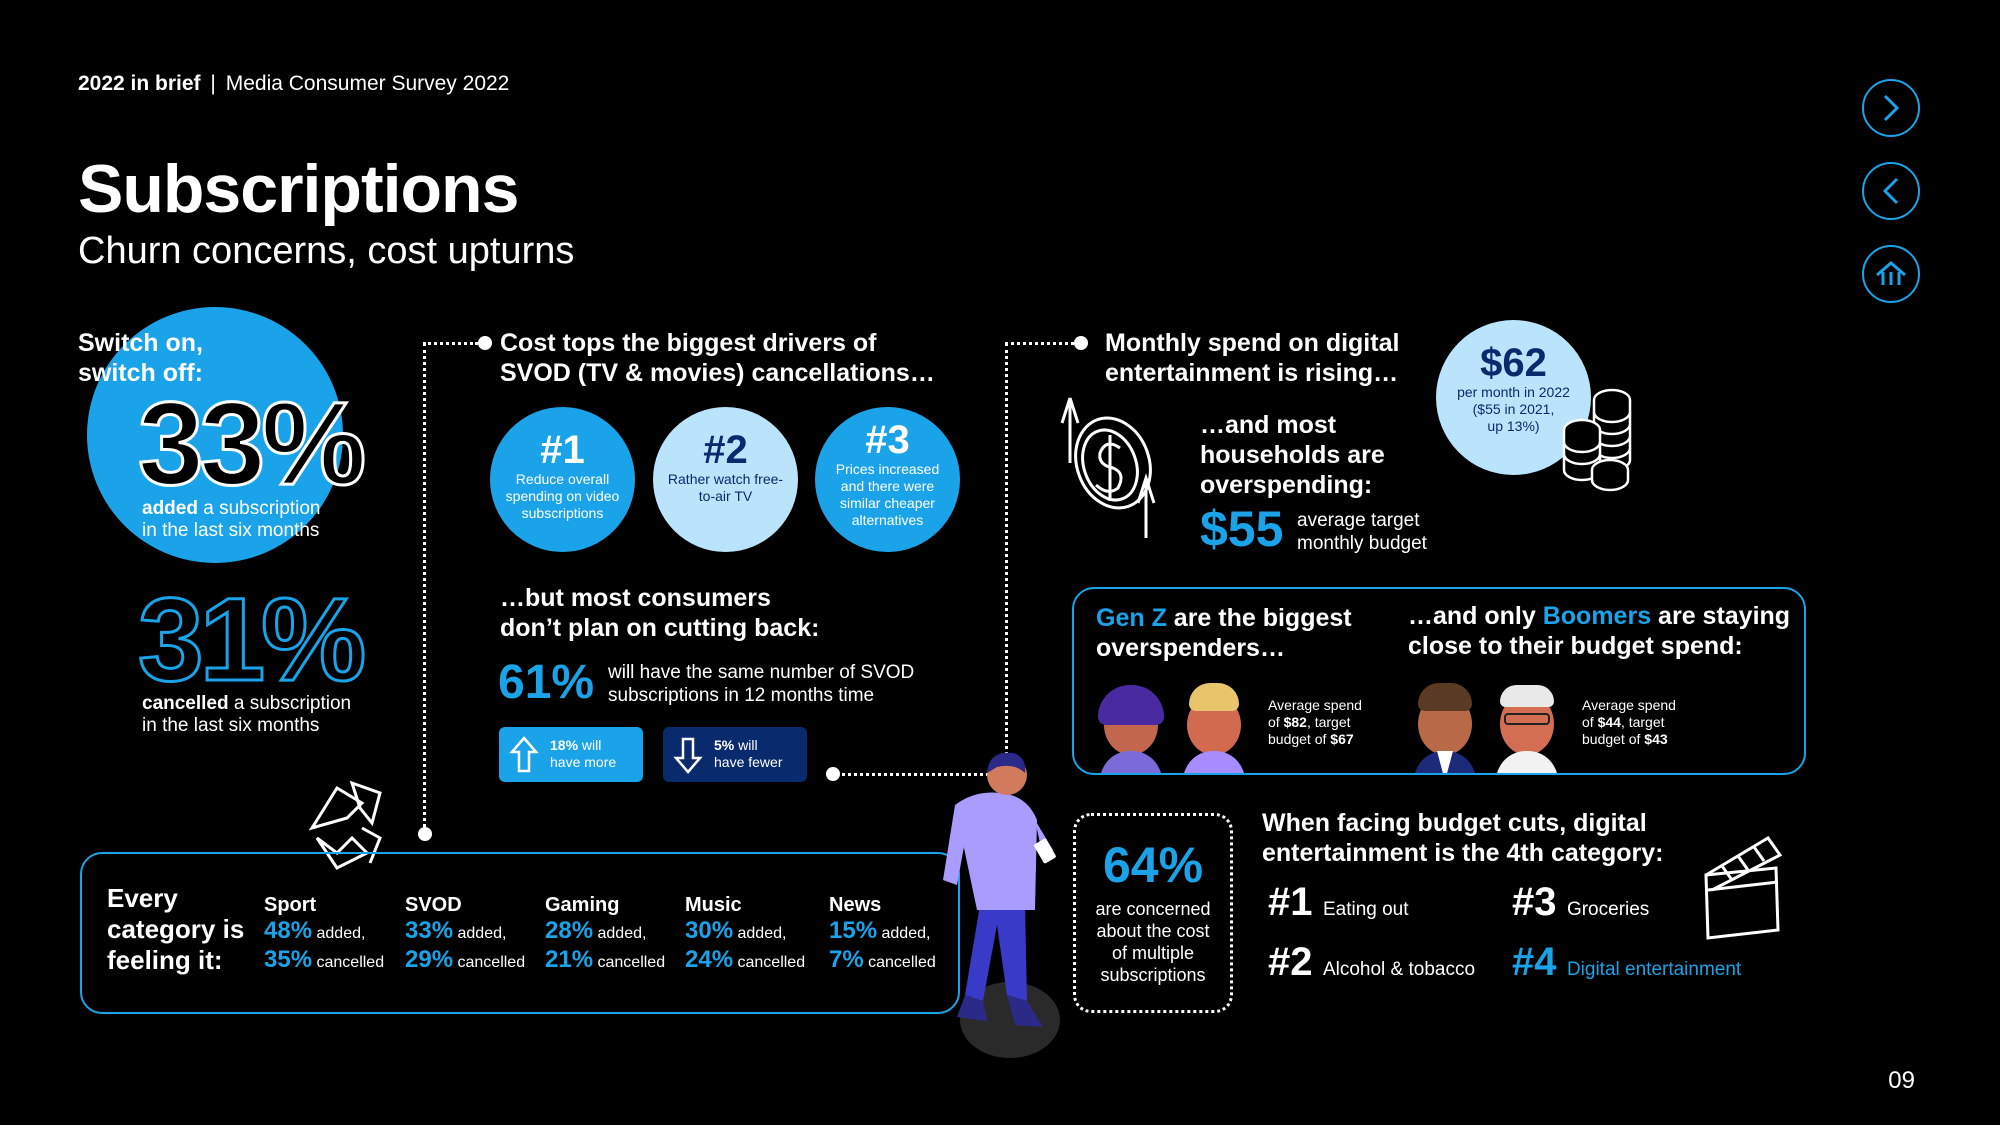 The image size is (2000, 1125). I want to click on budget-cuts-line2: entertainment is the 4th category:, so click(1463, 853).